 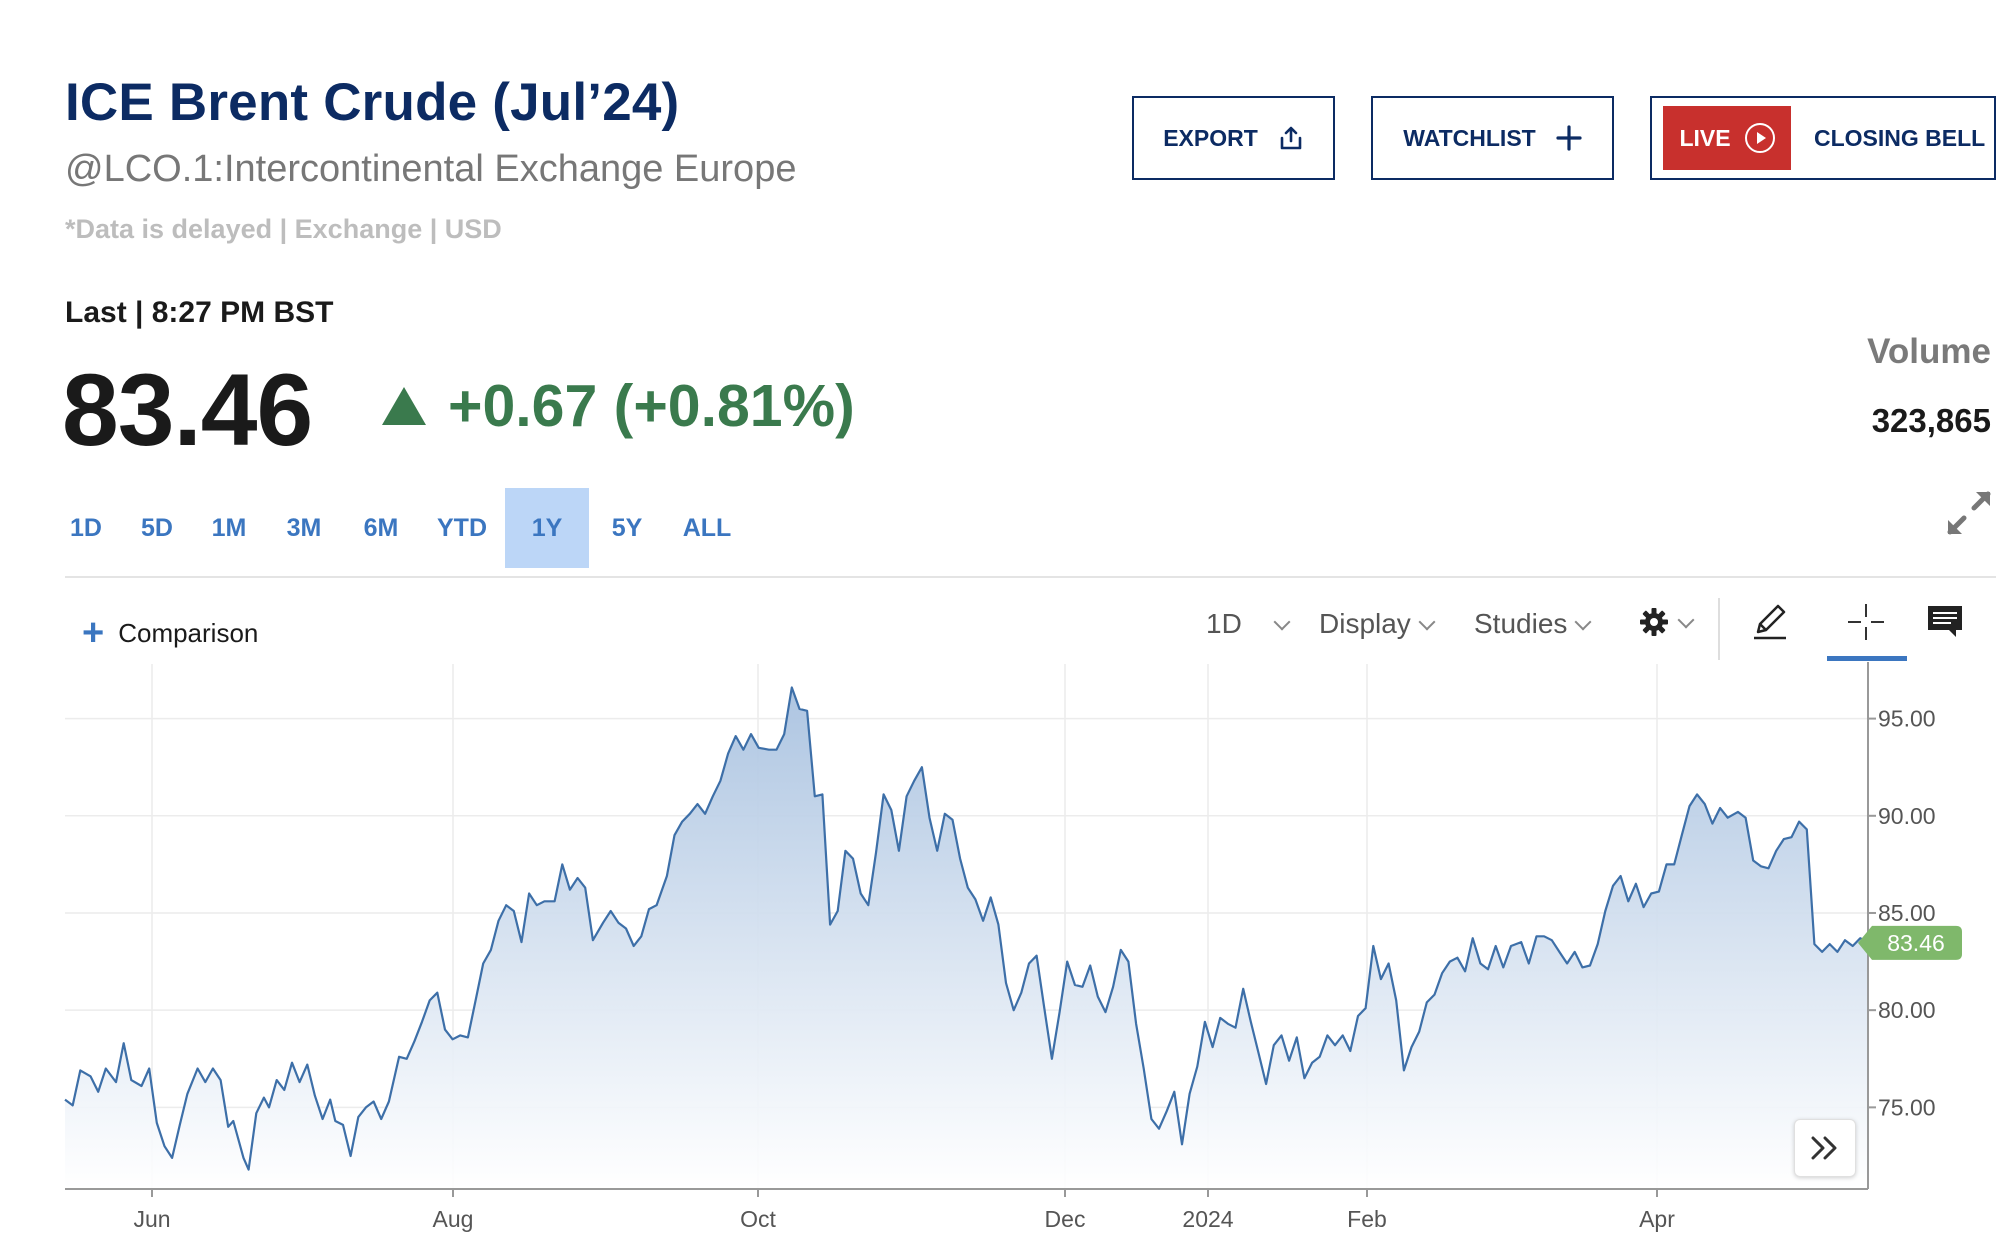 I want to click on up-arrow-icon, so click(x=404, y=406).